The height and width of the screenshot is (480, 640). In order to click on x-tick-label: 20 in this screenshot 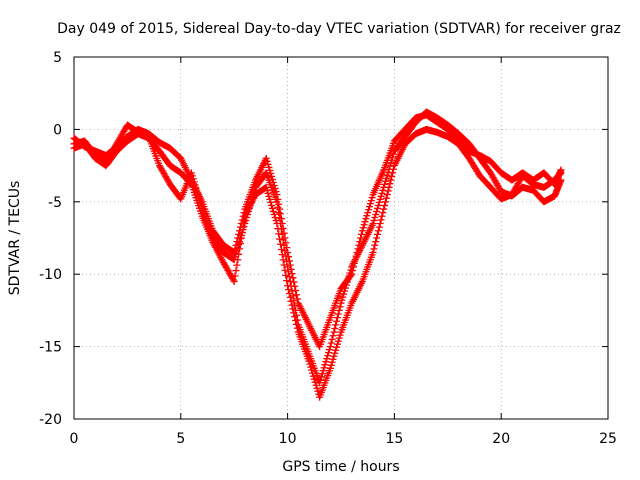, I will do `click(501, 439)`.